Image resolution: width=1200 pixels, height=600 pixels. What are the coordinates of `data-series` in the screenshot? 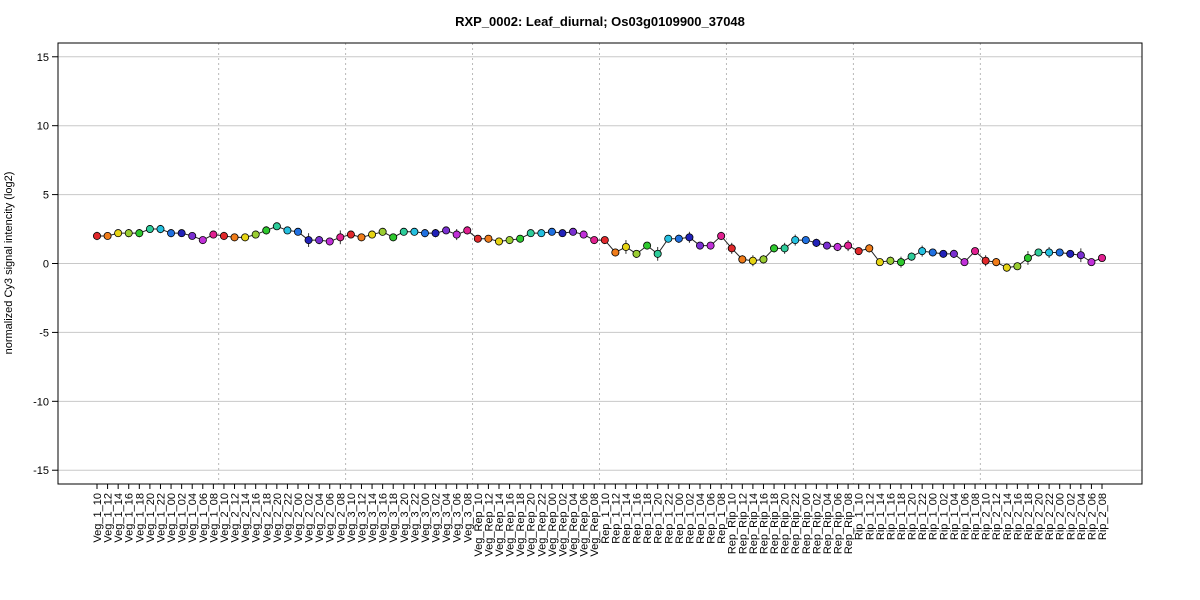 It's located at (600, 247).